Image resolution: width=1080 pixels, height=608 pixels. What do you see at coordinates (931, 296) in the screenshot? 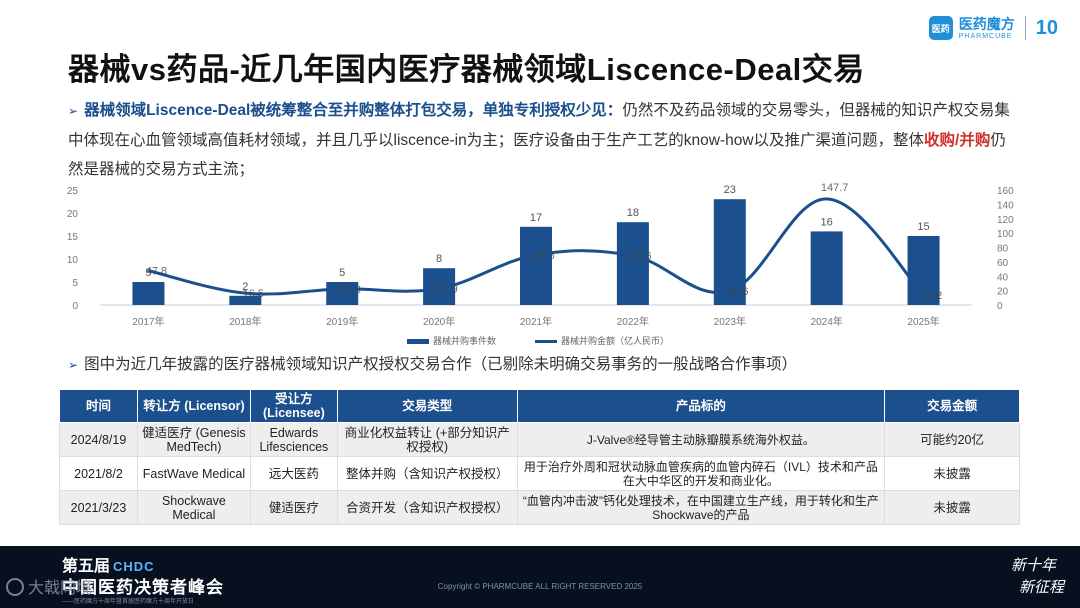
I see `line-data-label: 14.2` at bounding box center [931, 296].